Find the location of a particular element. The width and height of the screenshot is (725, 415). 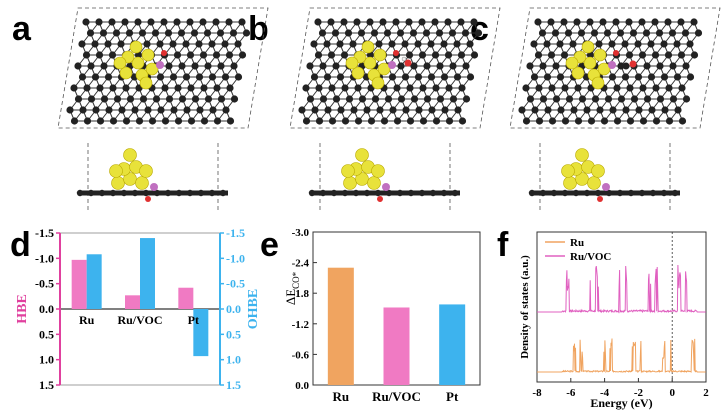

y-tick-label: 0.0 is located at coordinates (302, 386).